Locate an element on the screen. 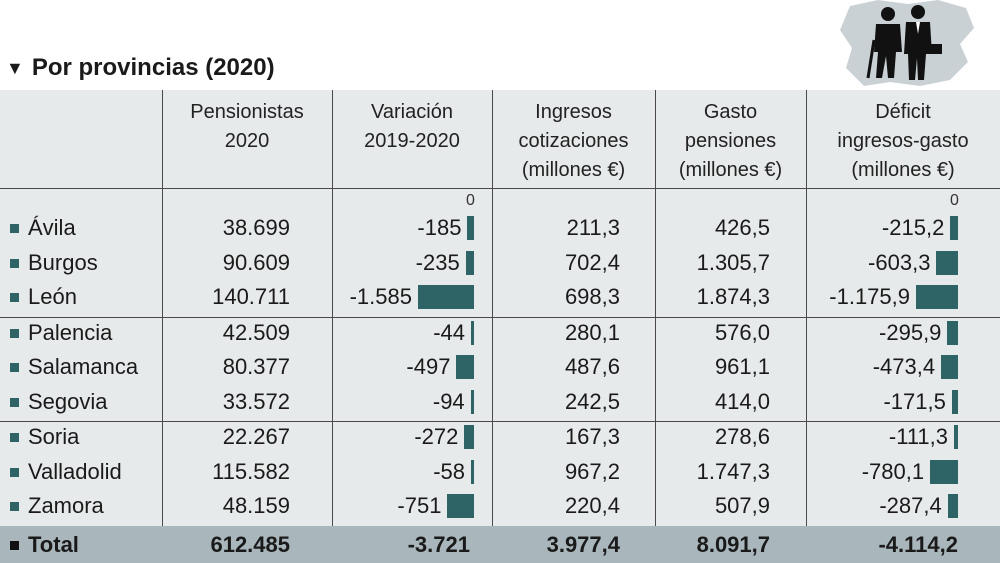  deficit-value: -295,9 is located at coordinates (910, 332).